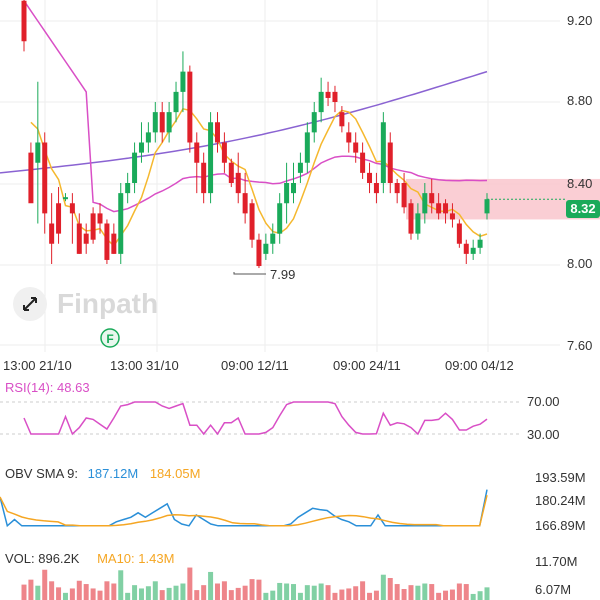  I want to click on vol-label: VOL: 896.2K MA10: 1.43M, so click(89, 558).